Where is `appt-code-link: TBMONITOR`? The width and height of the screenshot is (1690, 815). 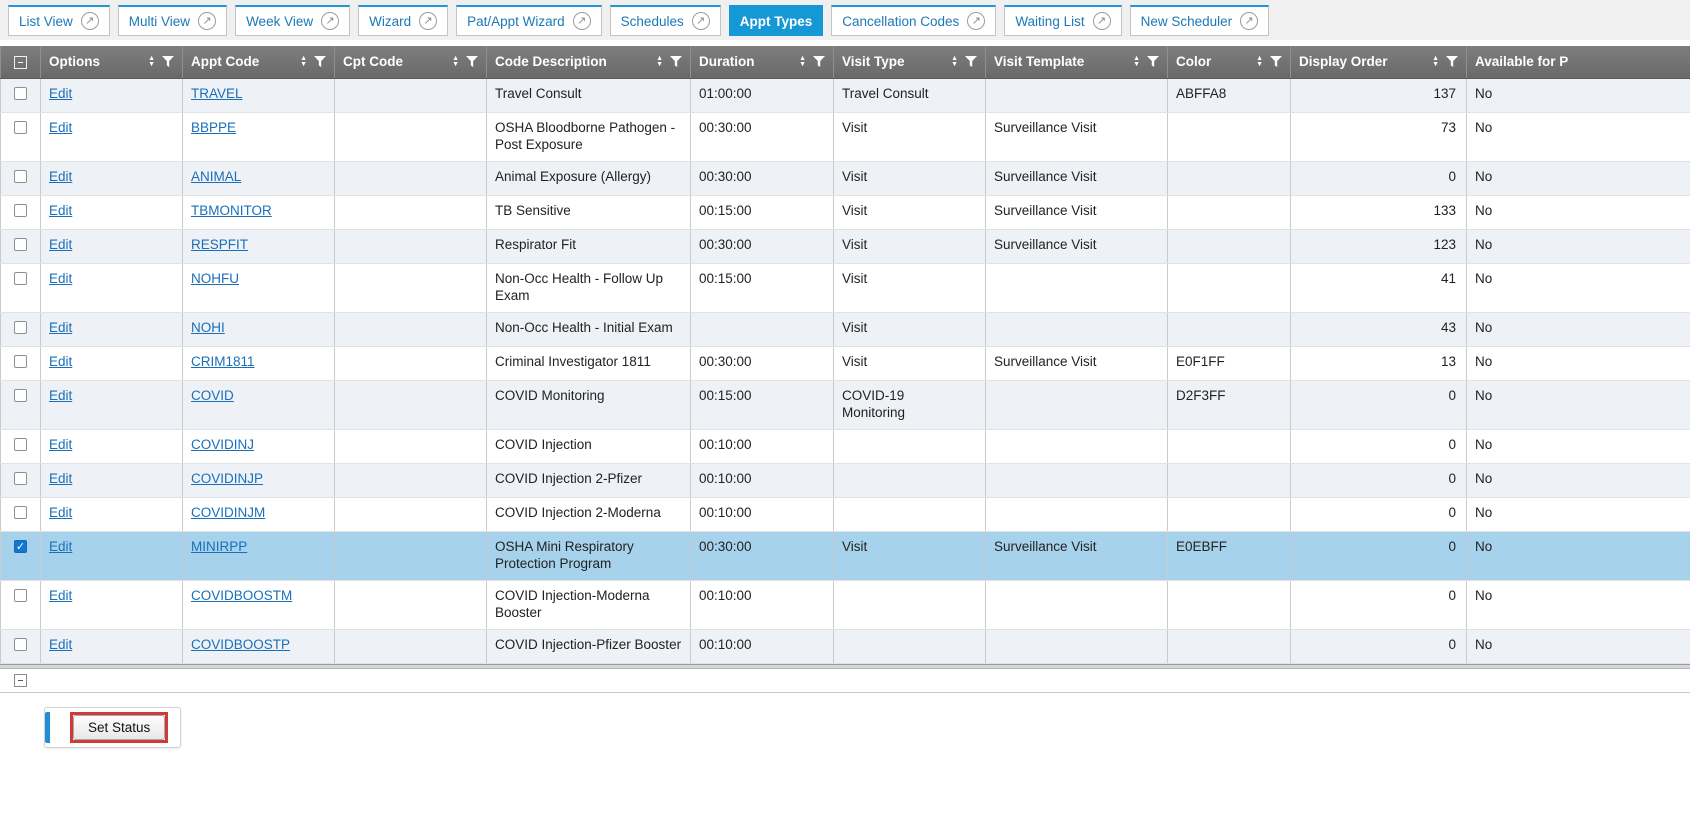 appt-code-link: TBMONITOR is located at coordinates (231, 210).